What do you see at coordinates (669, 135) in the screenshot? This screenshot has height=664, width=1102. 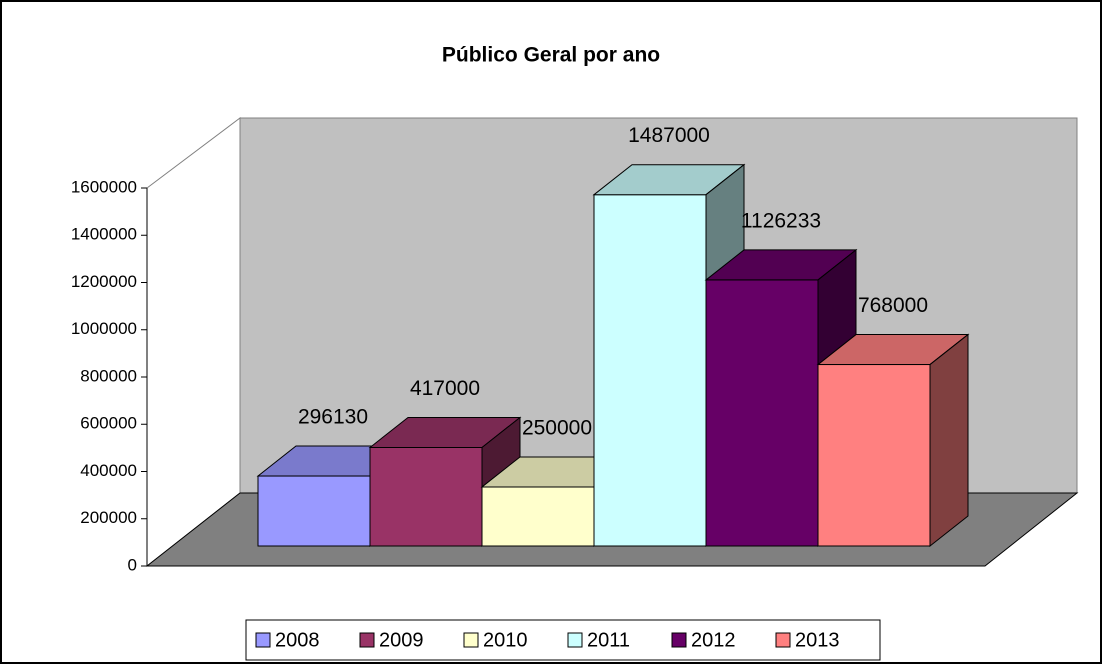 I see `value-label: 1487000` at bounding box center [669, 135].